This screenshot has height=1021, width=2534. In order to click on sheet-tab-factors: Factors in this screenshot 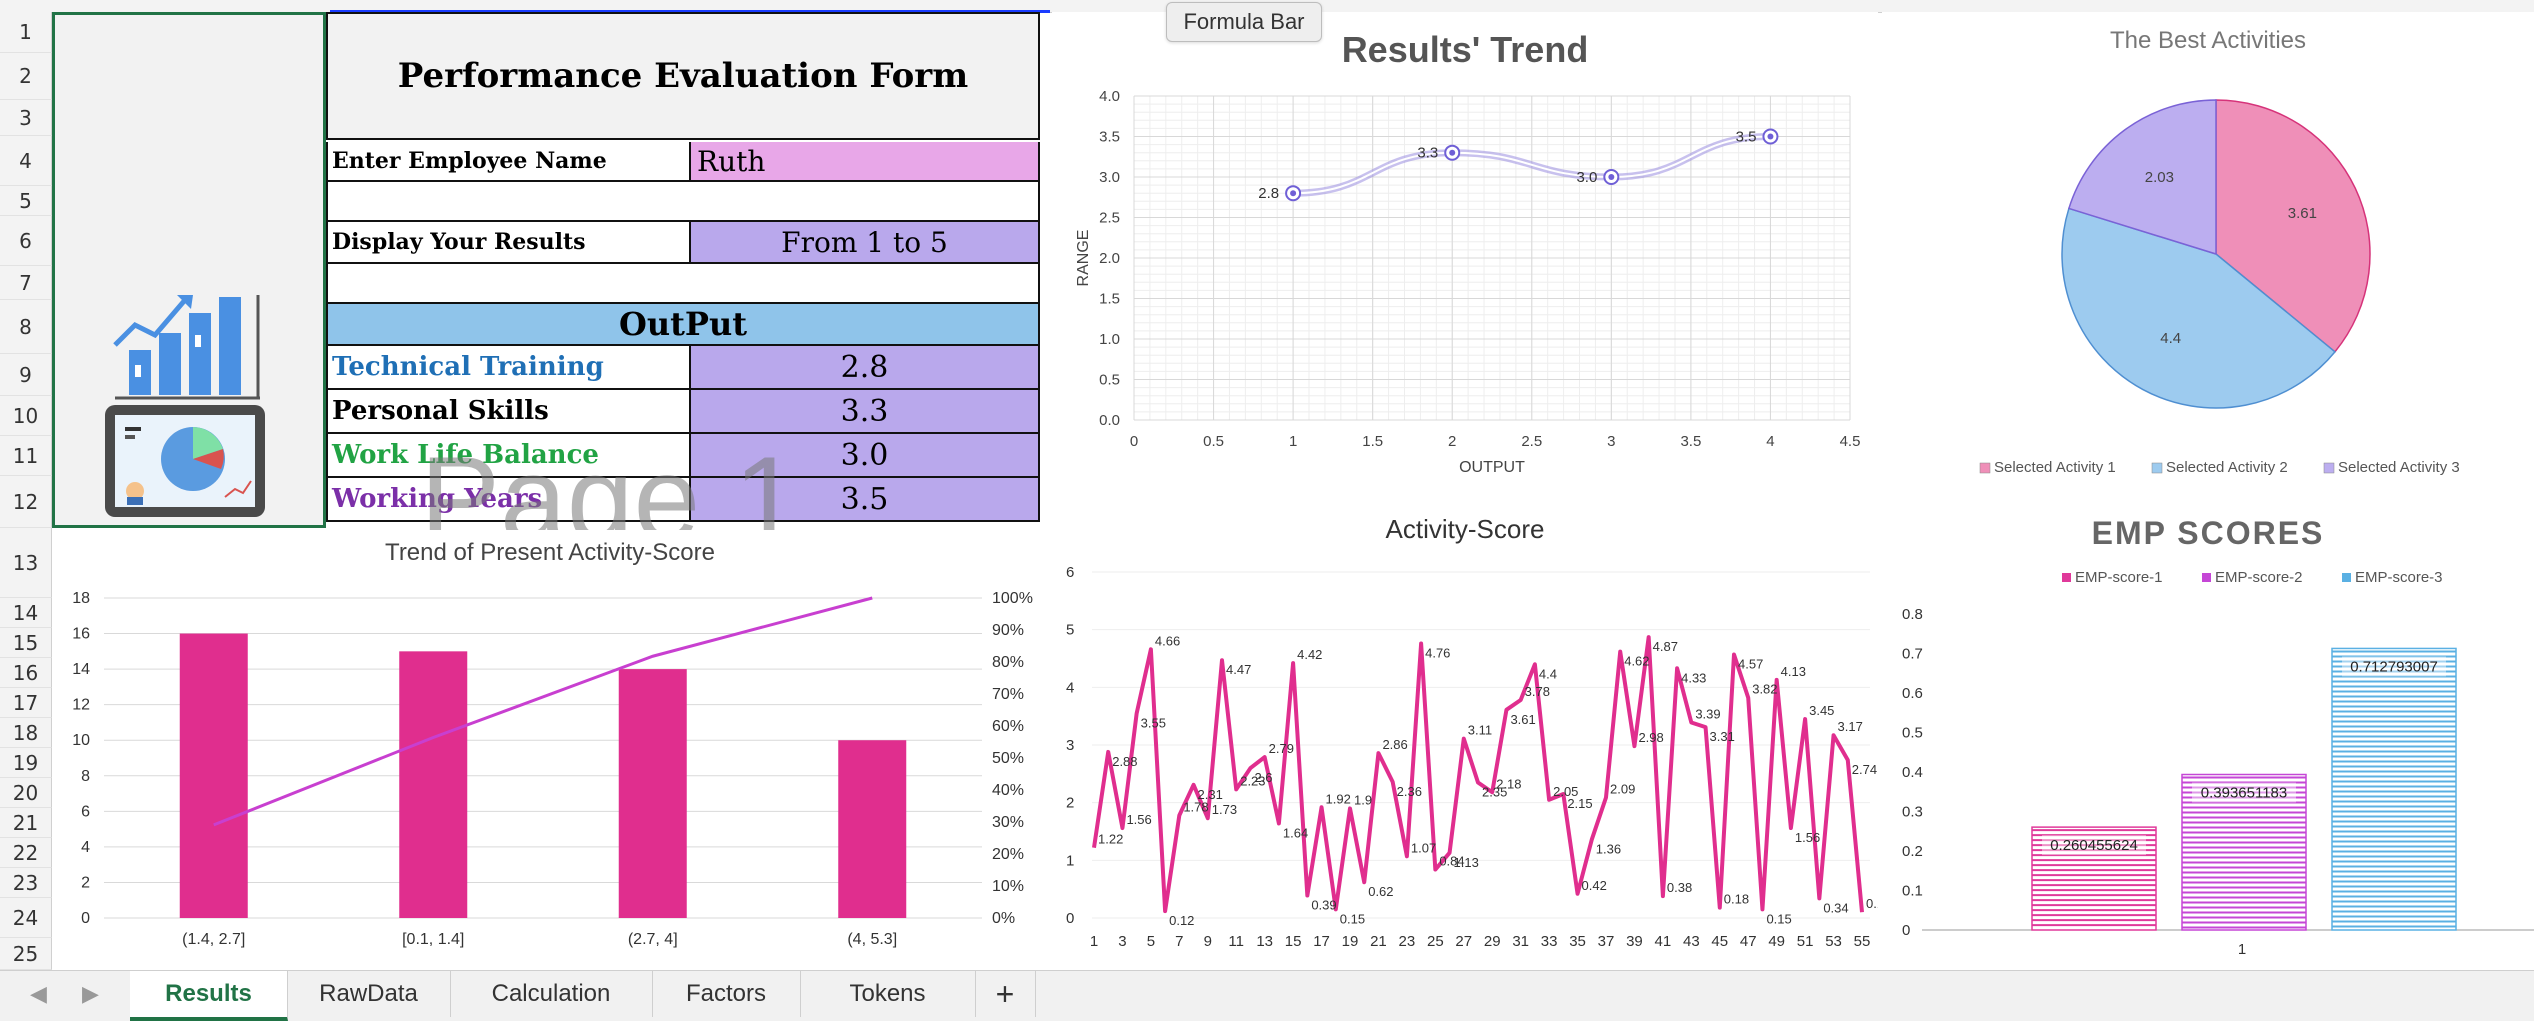, I will do `click(726, 994)`.